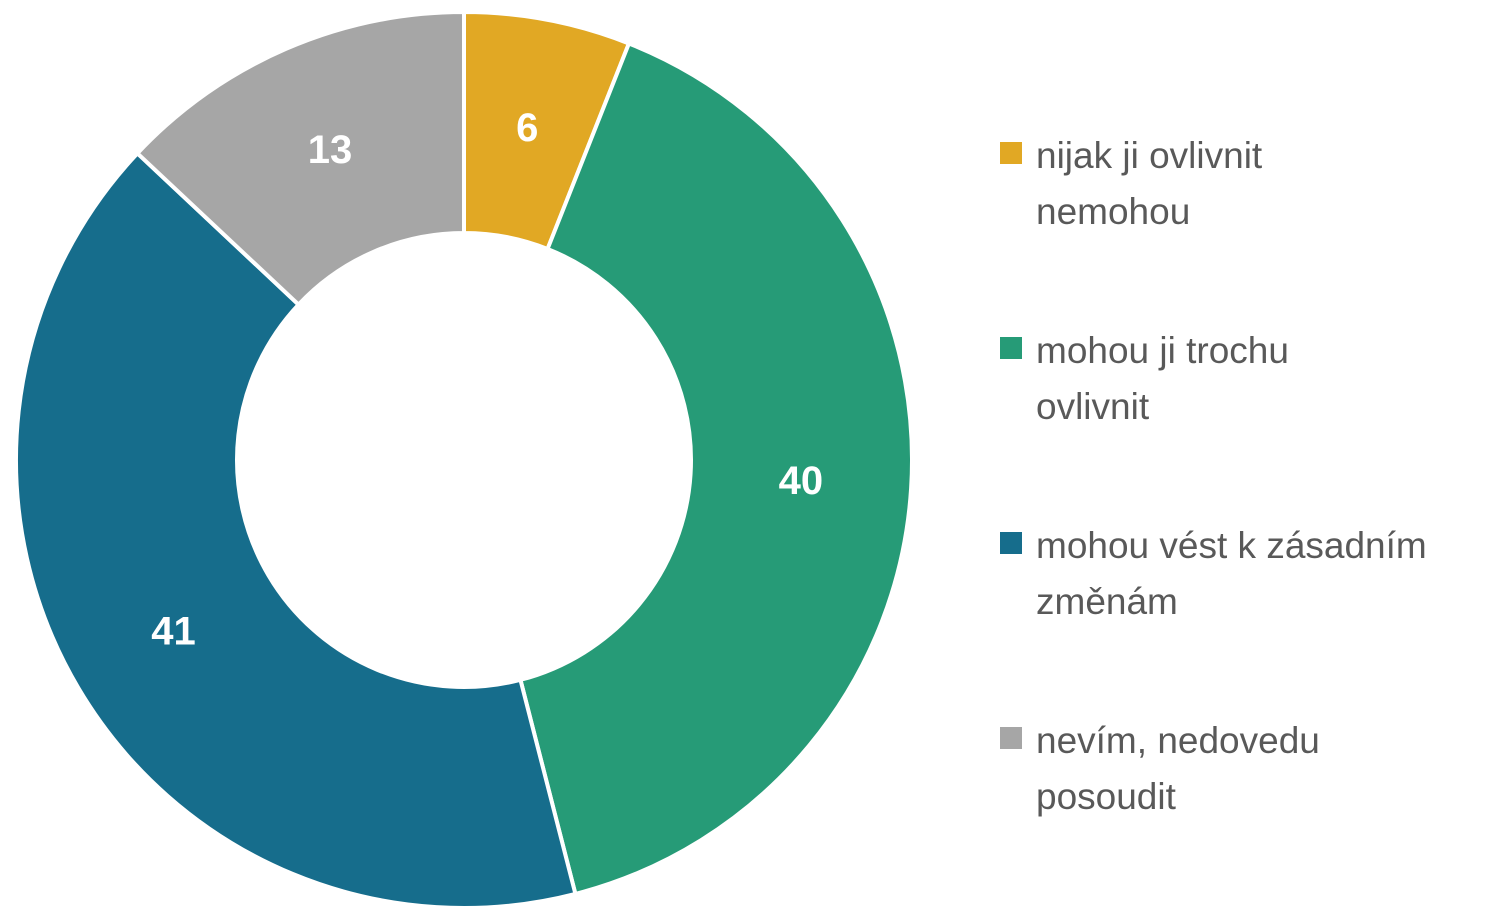 This screenshot has height=909, width=1498. I want to click on legend-label: mohou vést k zásadním změnám, so click(1231, 573).